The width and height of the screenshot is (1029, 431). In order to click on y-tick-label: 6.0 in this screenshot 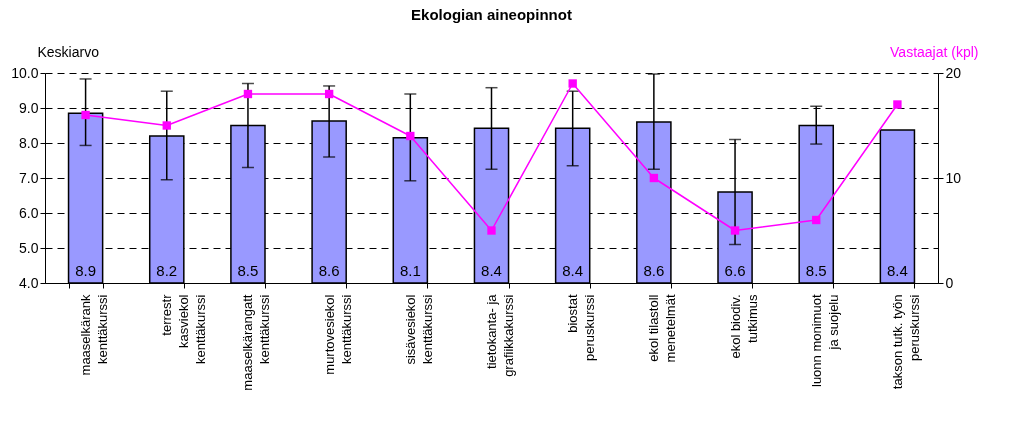, I will do `click(29, 212)`.